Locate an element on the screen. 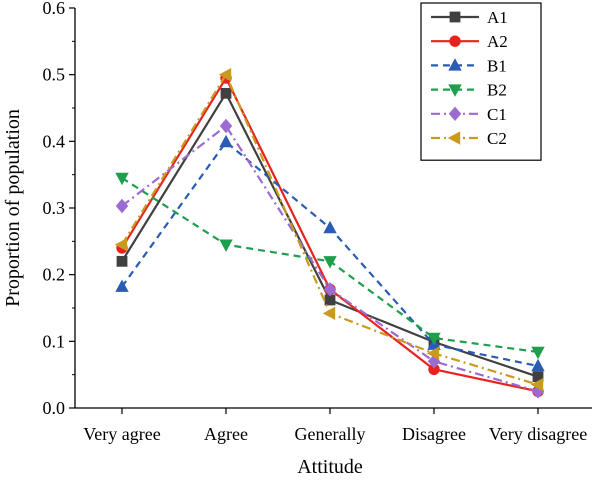  y-tick-label: 0.1 is located at coordinates (54, 341).